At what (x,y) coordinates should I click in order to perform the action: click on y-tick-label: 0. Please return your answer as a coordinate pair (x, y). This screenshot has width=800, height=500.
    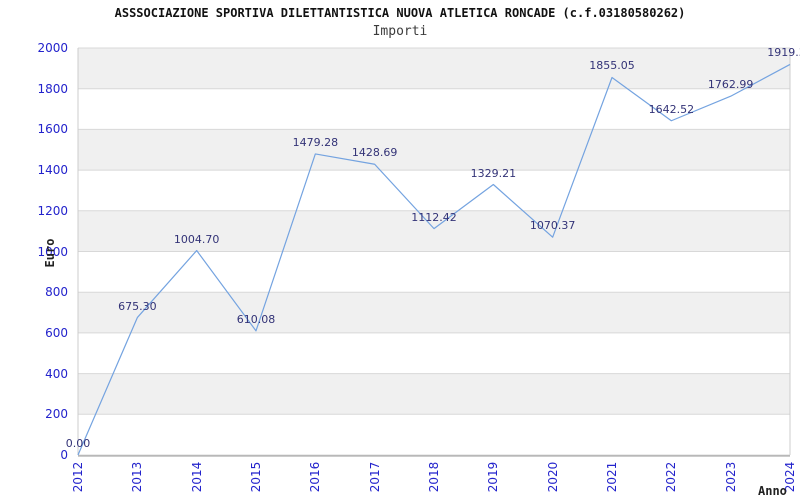
    Looking at the image, I should click on (64, 455).